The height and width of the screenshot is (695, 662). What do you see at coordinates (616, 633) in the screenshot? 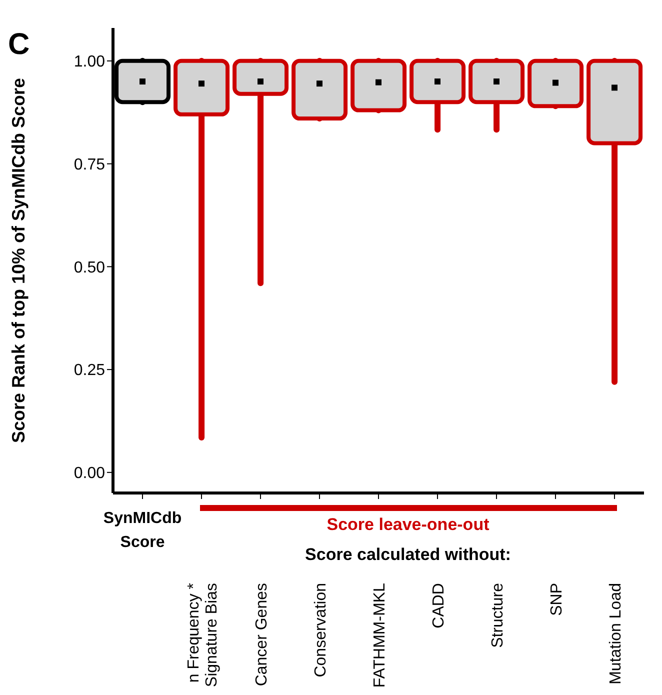
I see `x-tick-label: Mutation Load` at bounding box center [616, 633].